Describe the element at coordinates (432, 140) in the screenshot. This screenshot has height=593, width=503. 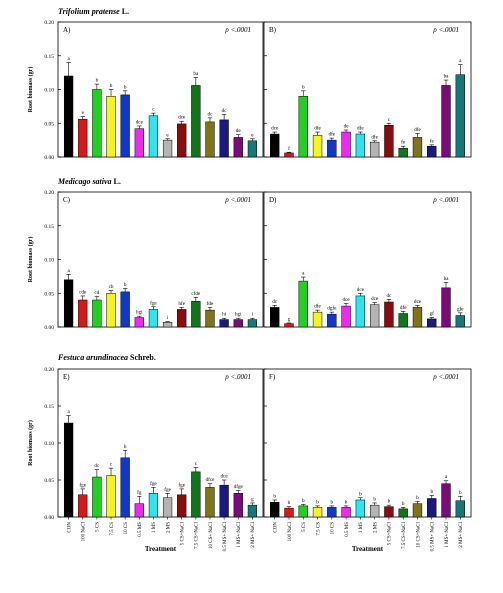
I see `significance-letter: fe` at that location.